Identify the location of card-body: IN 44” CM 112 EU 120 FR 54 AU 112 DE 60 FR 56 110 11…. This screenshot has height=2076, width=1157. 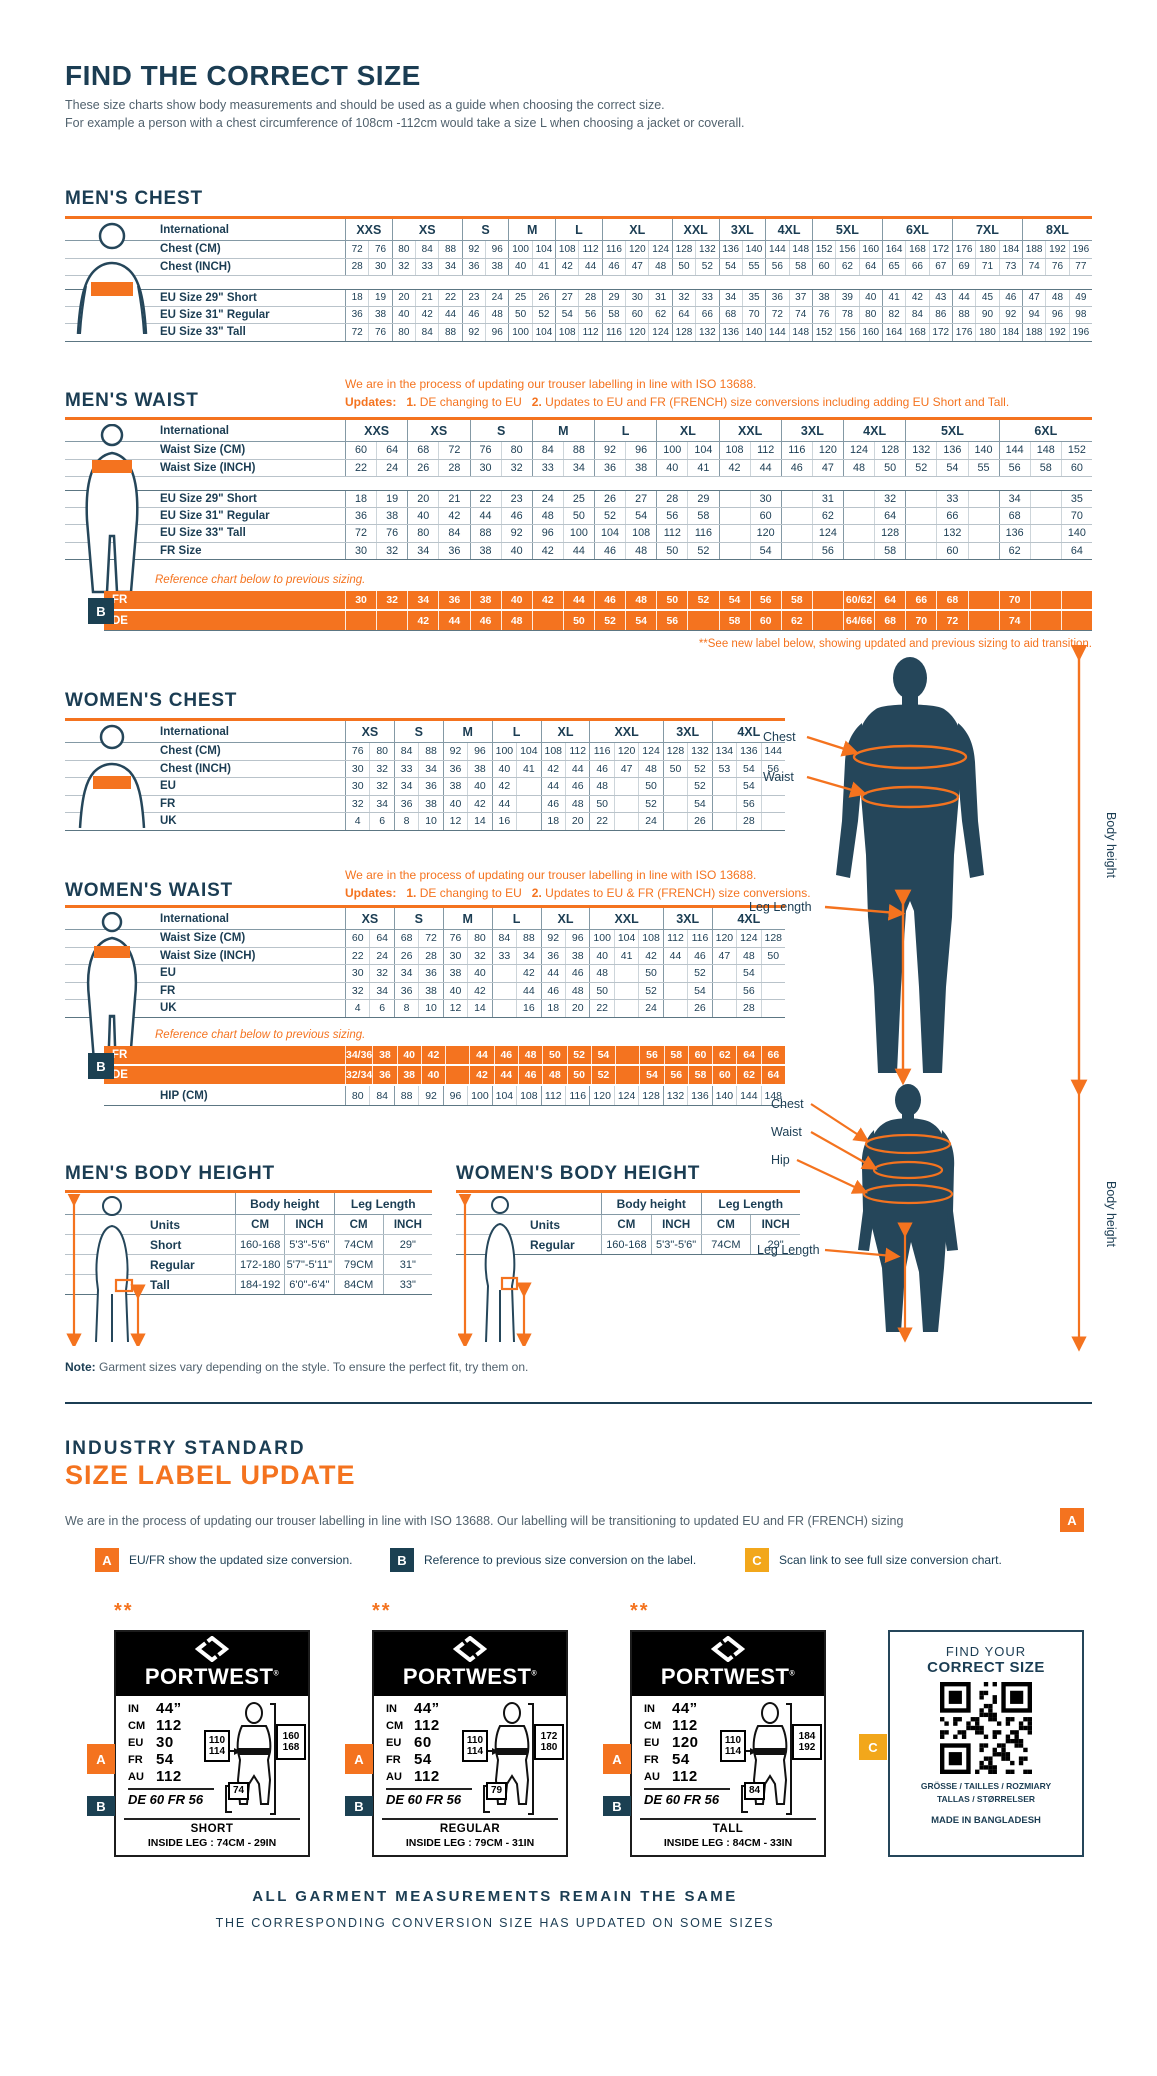
(728, 1775).